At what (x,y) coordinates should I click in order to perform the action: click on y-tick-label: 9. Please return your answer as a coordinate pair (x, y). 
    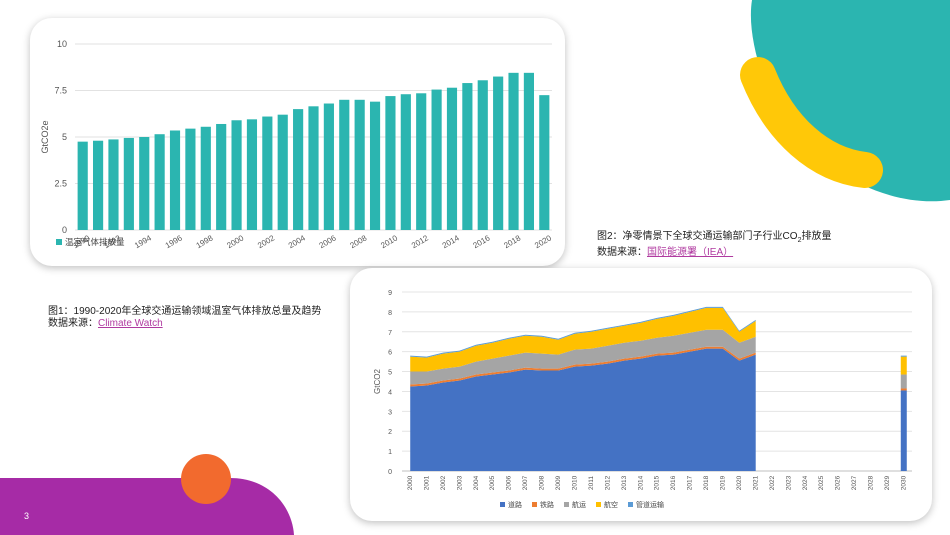
    Looking at the image, I should click on (390, 293).